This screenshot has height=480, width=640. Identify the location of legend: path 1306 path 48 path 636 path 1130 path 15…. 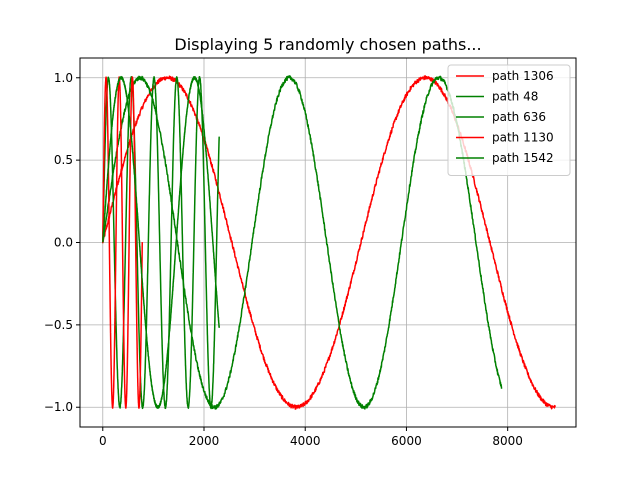
(509, 120).